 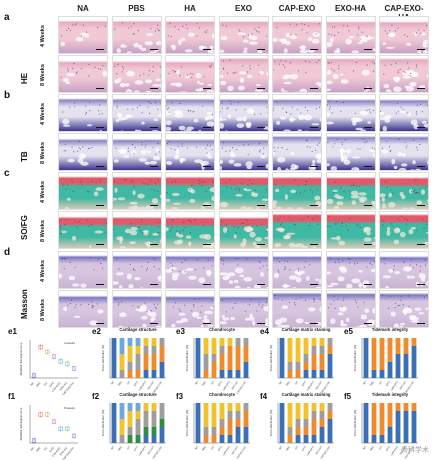 I want to click on chart-title: Tidemark integrity, so click(x=390, y=394).